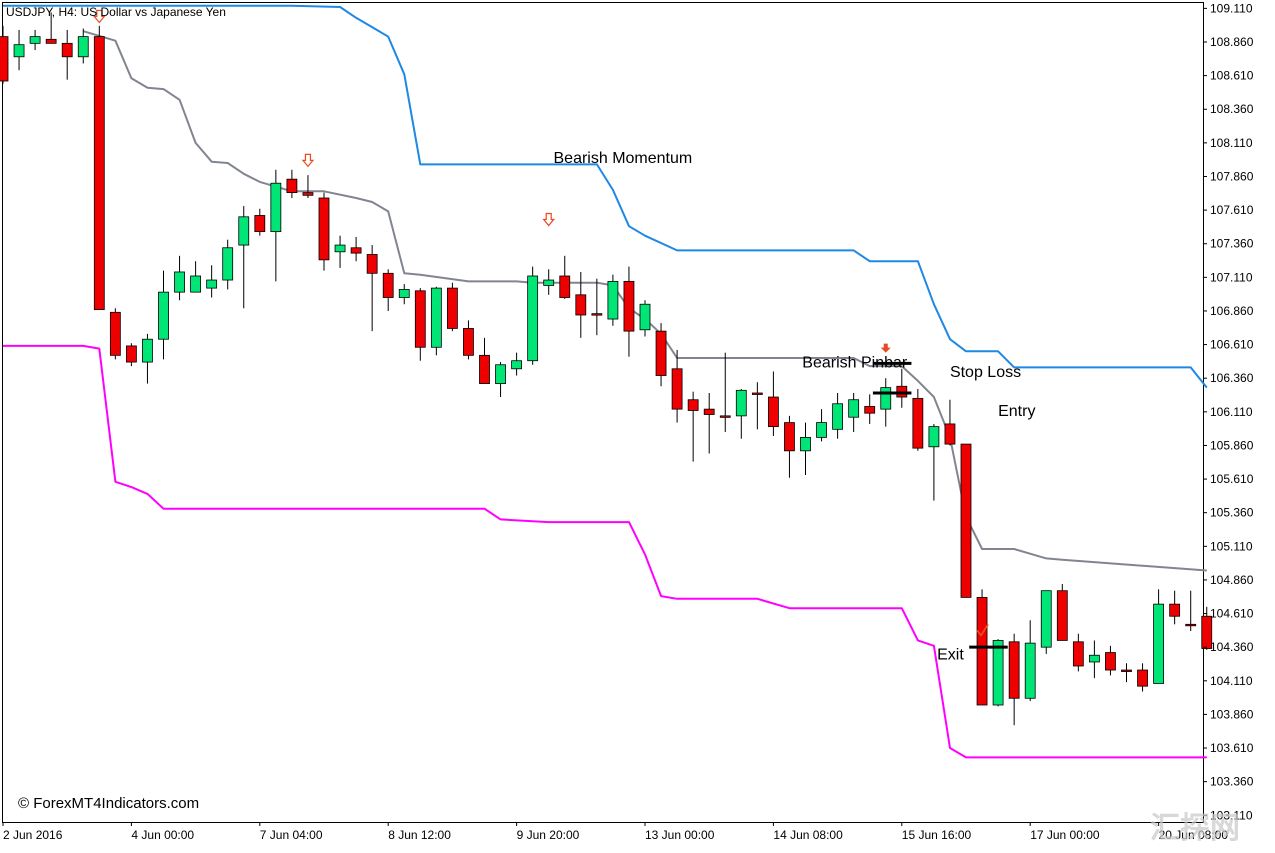 This screenshot has width=1275, height=853. What do you see at coordinates (937, 835) in the screenshot?
I see `time-tick-label: 15 Jun 16:00` at bounding box center [937, 835].